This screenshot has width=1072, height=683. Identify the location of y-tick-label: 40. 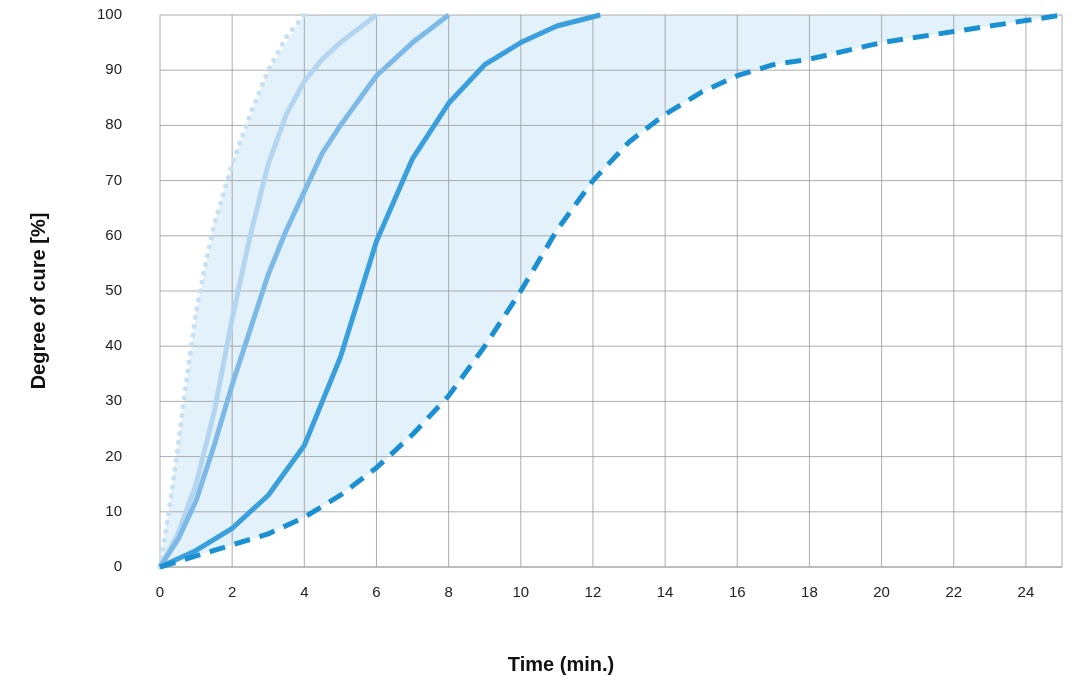
(113, 345).